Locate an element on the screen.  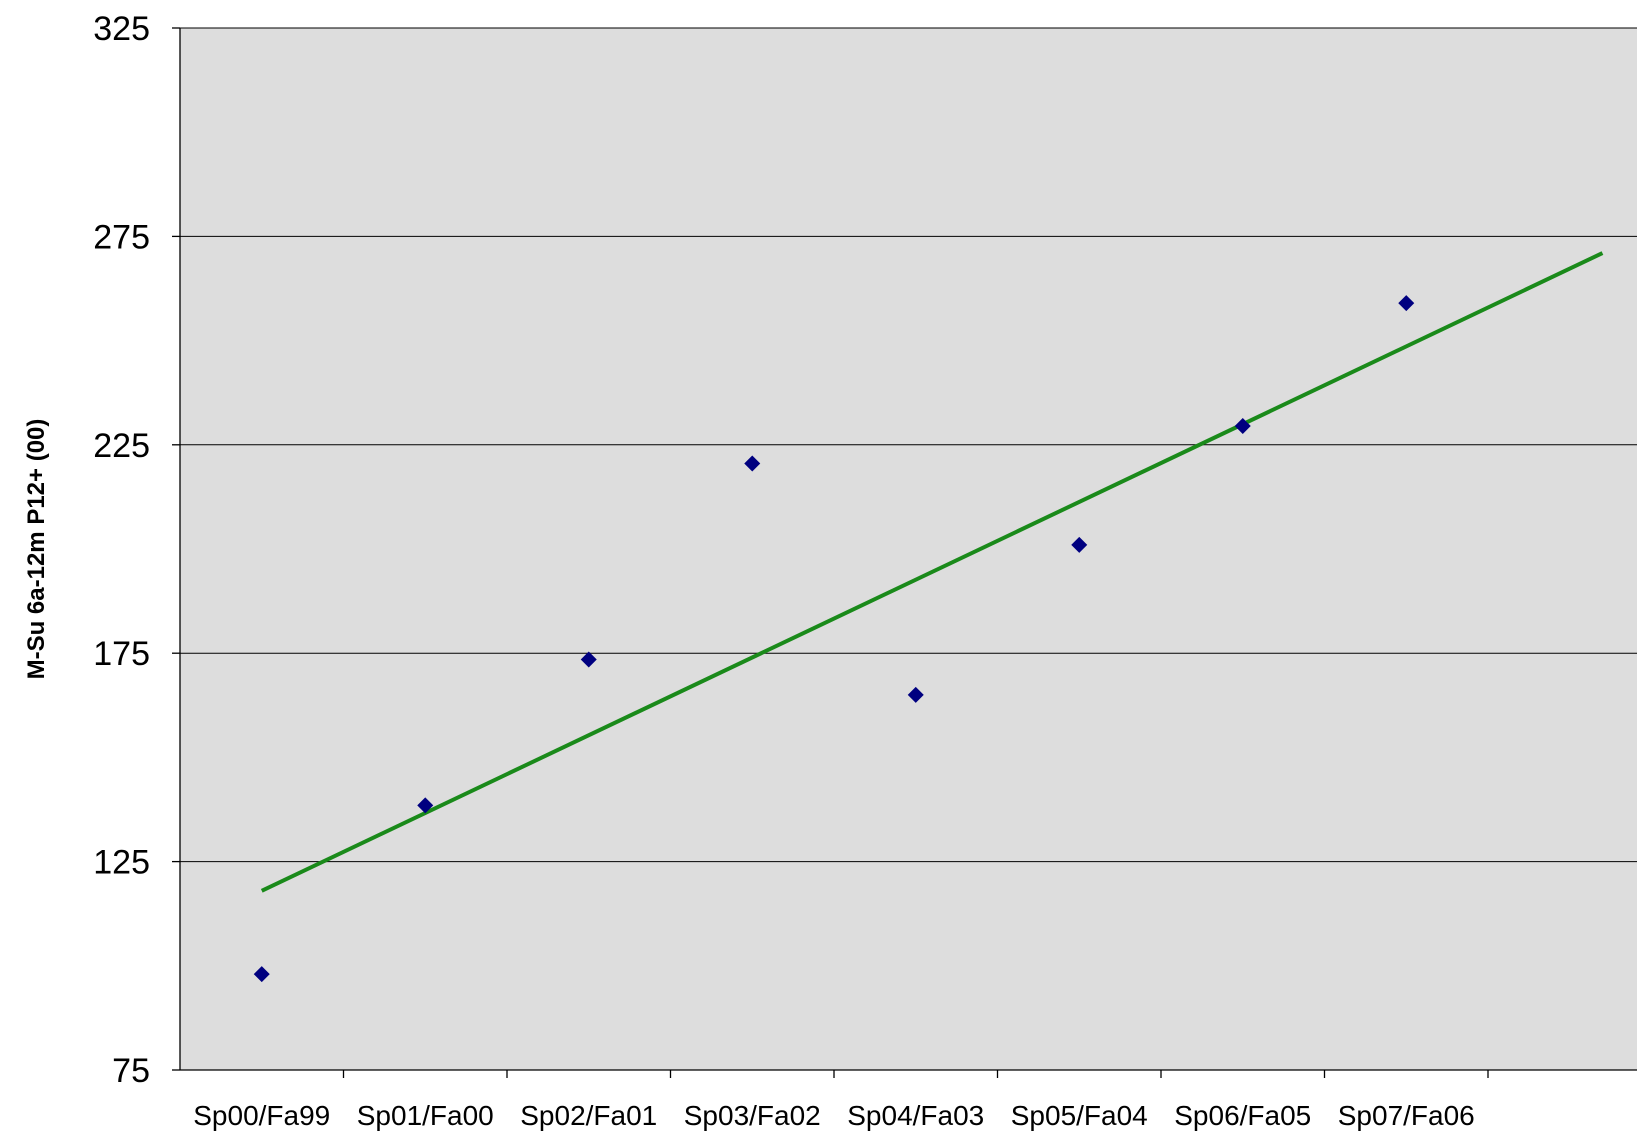
y-tick-label: 175 is located at coordinates (121, 654).